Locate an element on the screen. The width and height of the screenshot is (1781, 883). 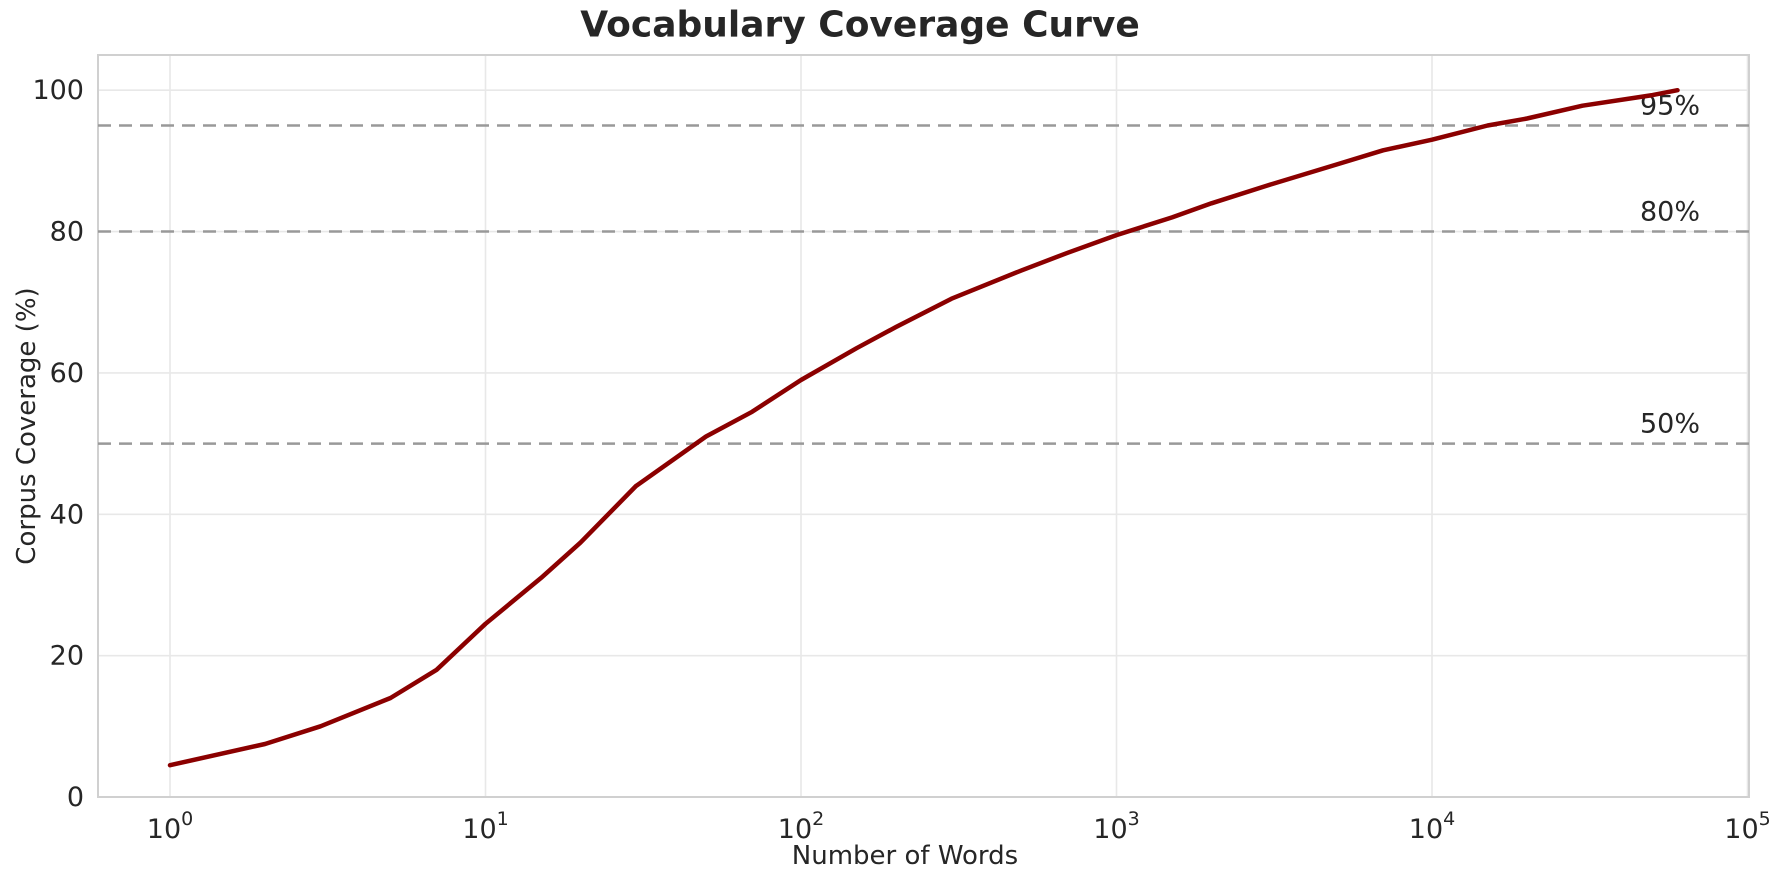
y-tick-label: 60 is located at coordinates (67, 373).